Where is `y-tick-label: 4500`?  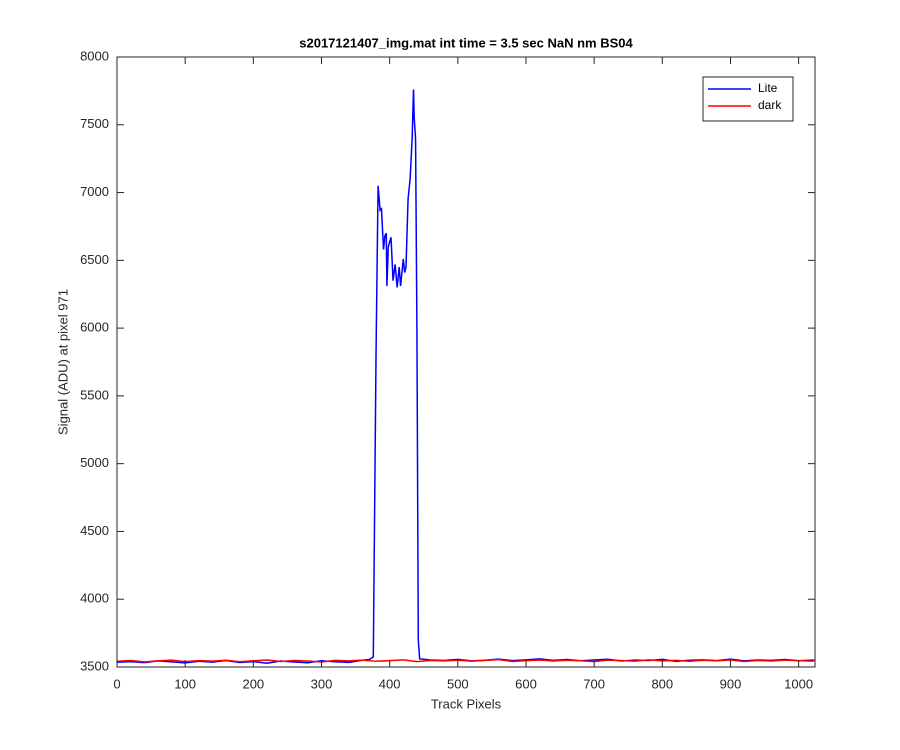
y-tick-label: 4500 is located at coordinates (94, 530).